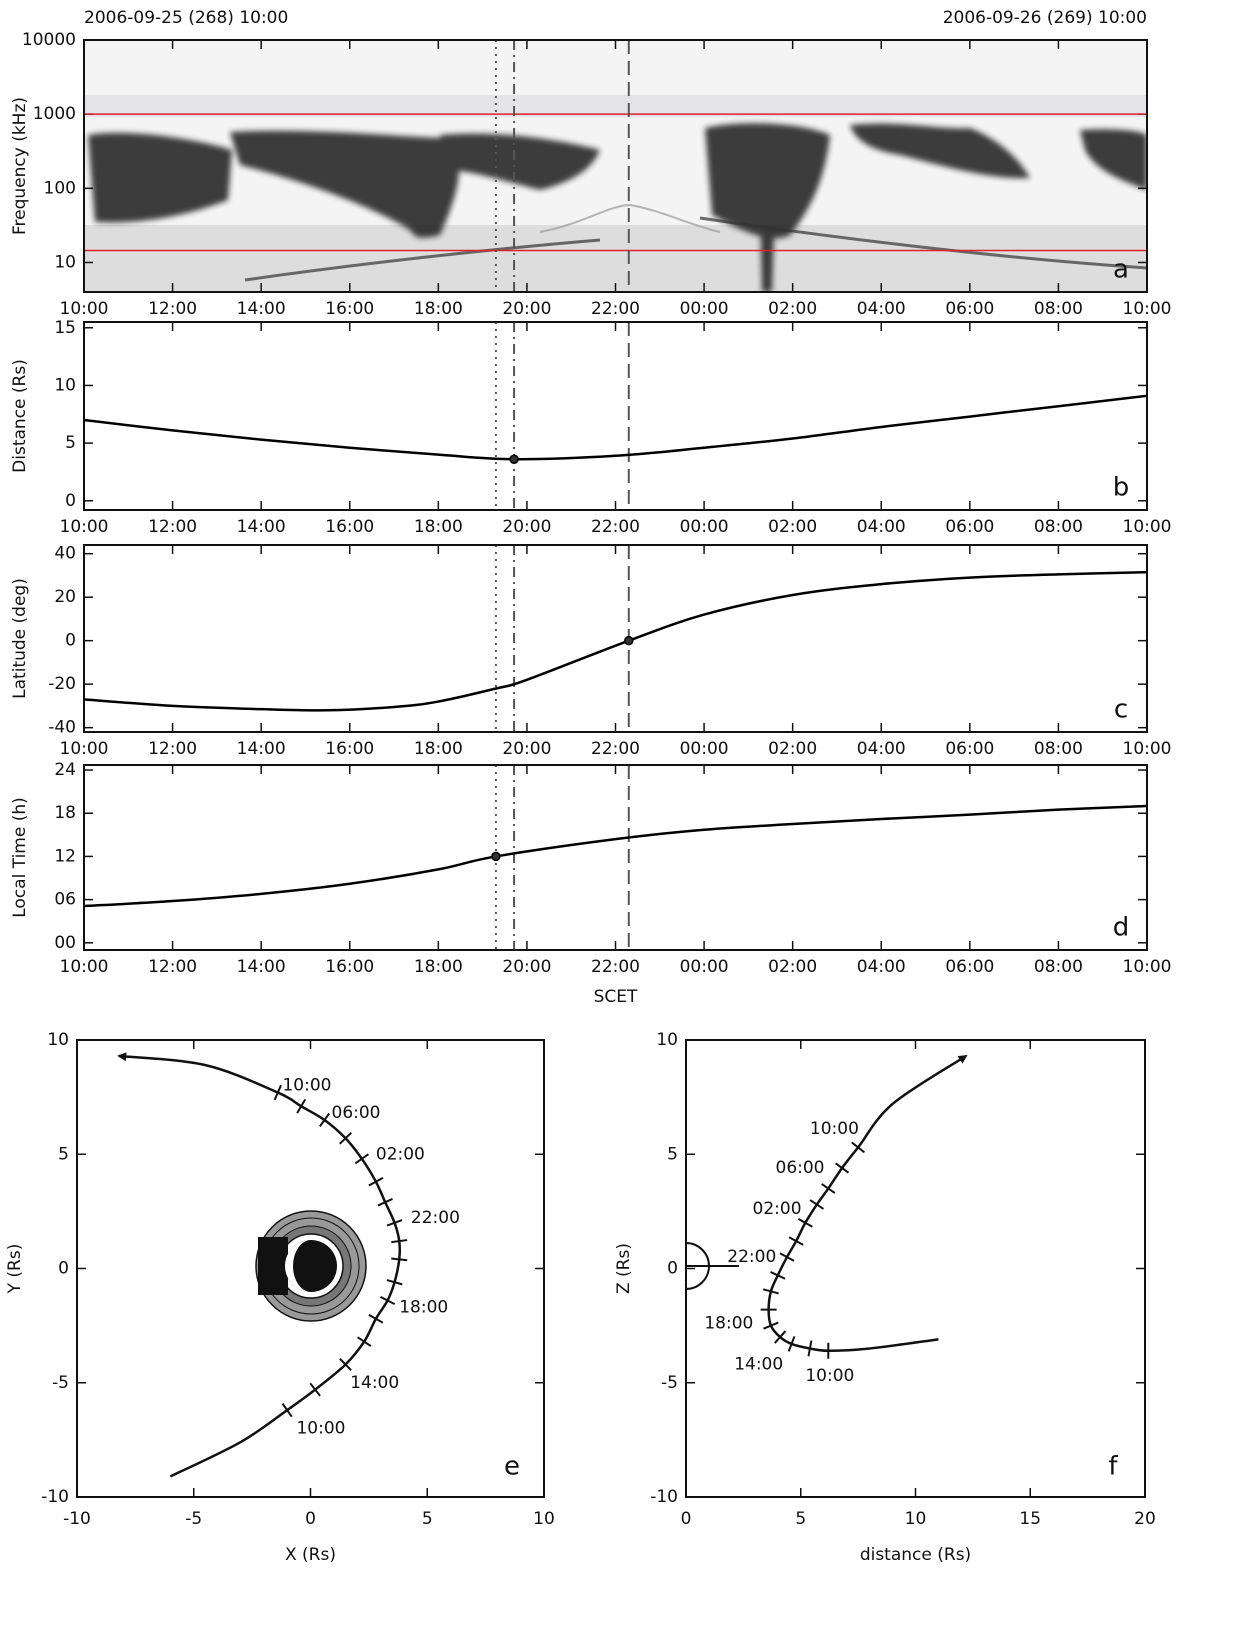 The height and width of the screenshot is (1642, 1233). Describe the element at coordinates (728, 1323) in the screenshot. I see `time-label: 18:00` at that location.